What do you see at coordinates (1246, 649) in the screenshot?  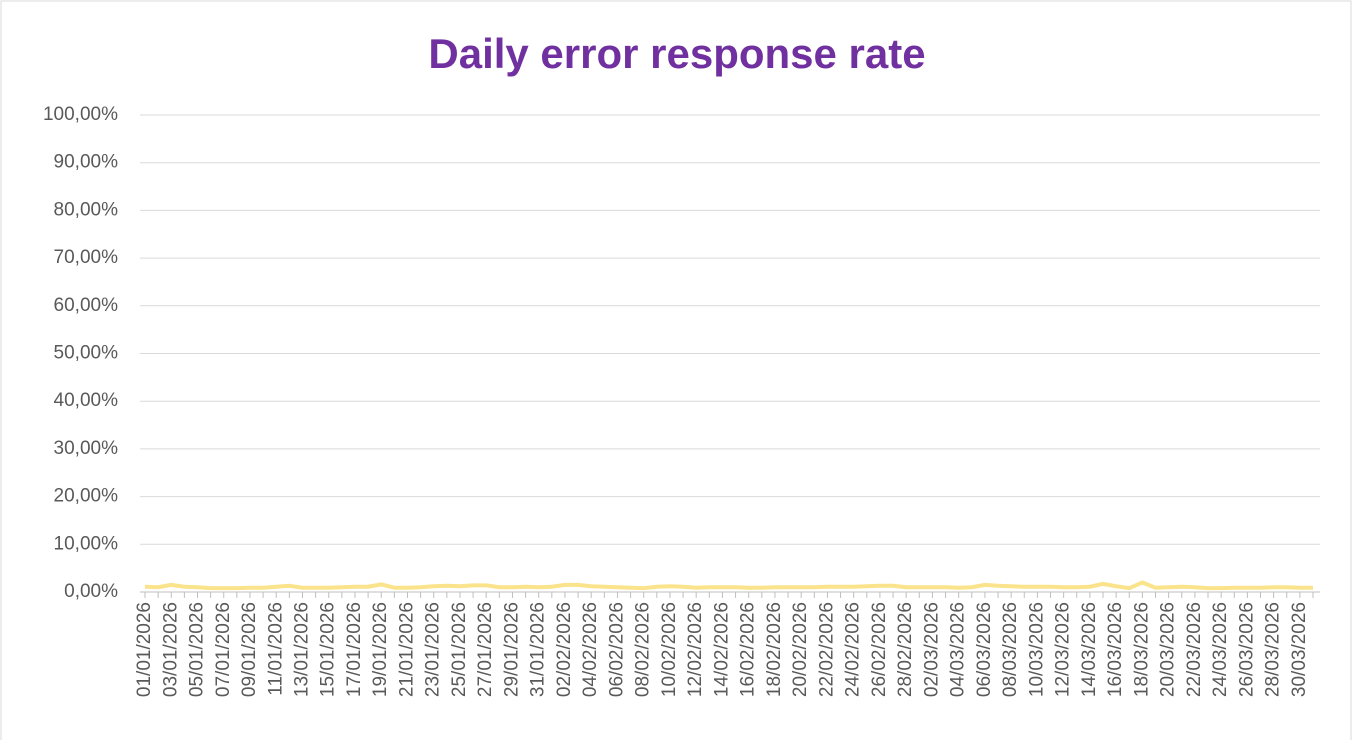 I see `x-tick-label: 26/03/2026` at bounding box center [1246, 649].